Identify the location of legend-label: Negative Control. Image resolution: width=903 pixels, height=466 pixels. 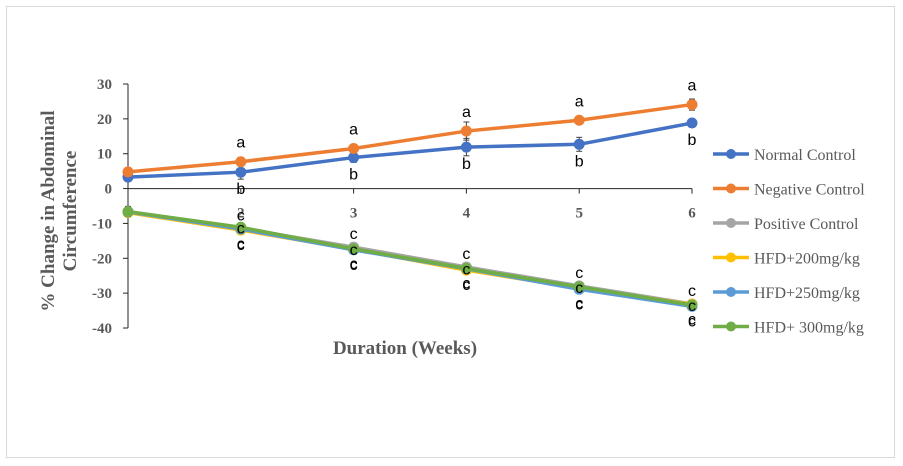
(809, 190).